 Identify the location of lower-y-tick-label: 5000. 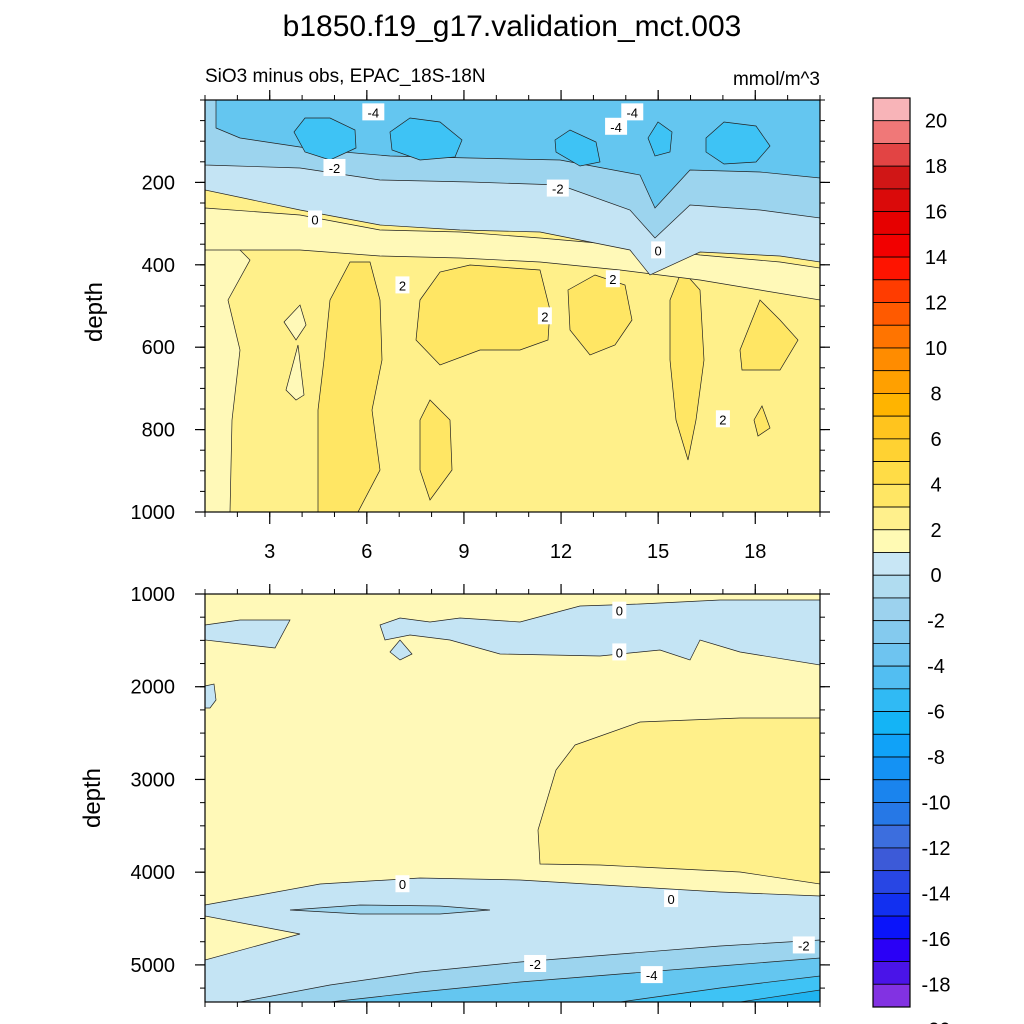
(153, 966).